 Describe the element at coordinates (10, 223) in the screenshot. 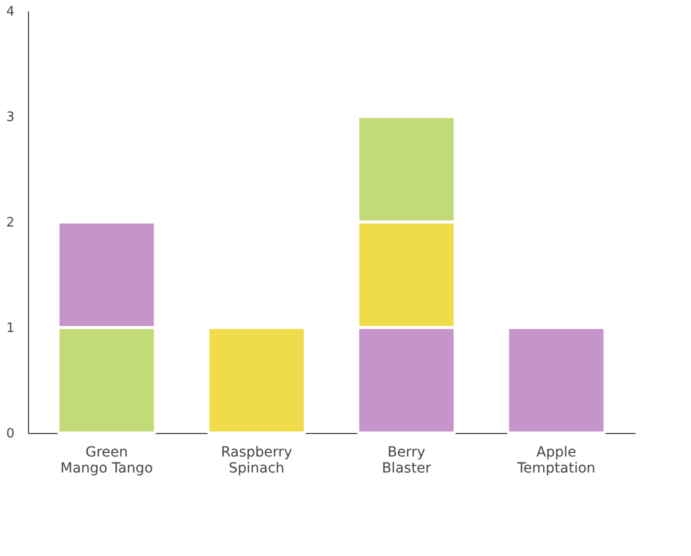

I see `y-tick-label: 2` at that location.